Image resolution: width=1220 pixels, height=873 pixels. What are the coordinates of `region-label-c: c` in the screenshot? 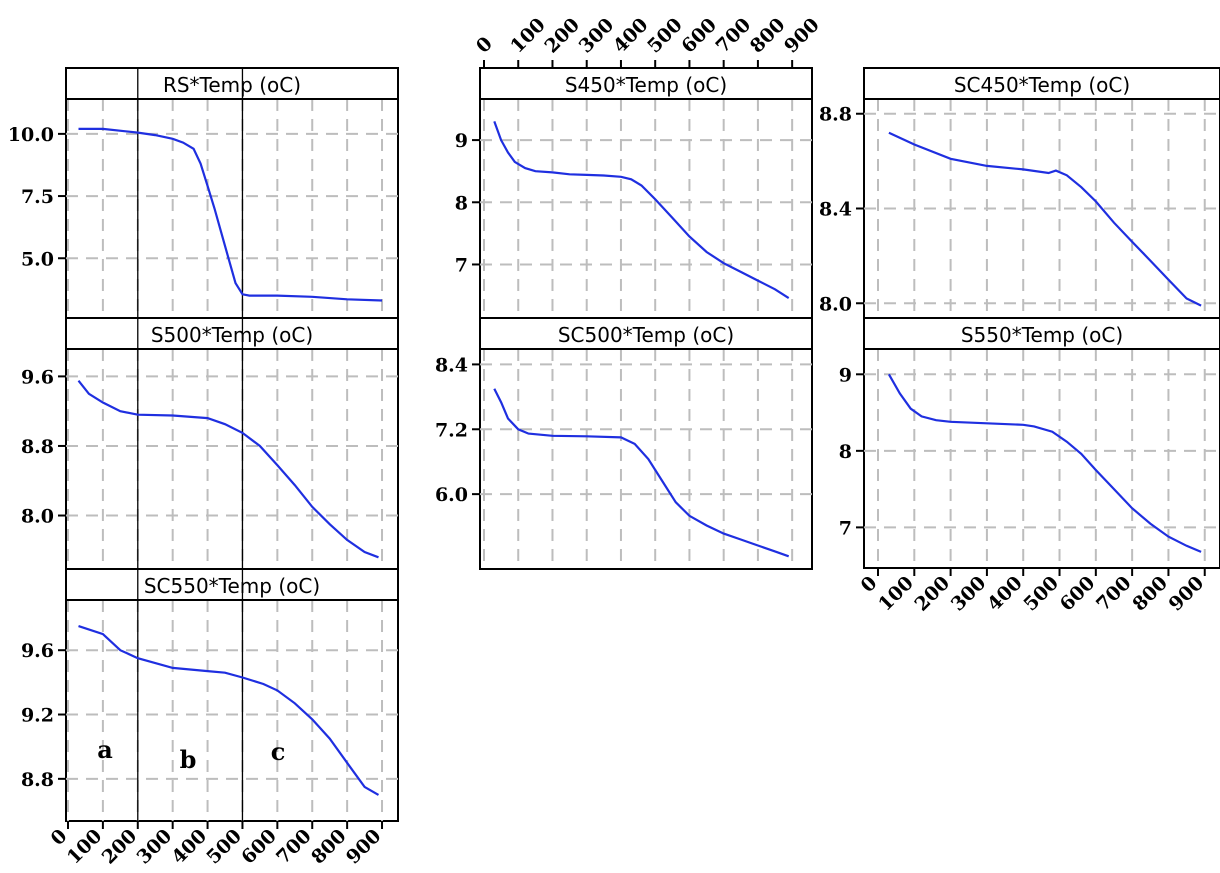 It's located at (278, 751).